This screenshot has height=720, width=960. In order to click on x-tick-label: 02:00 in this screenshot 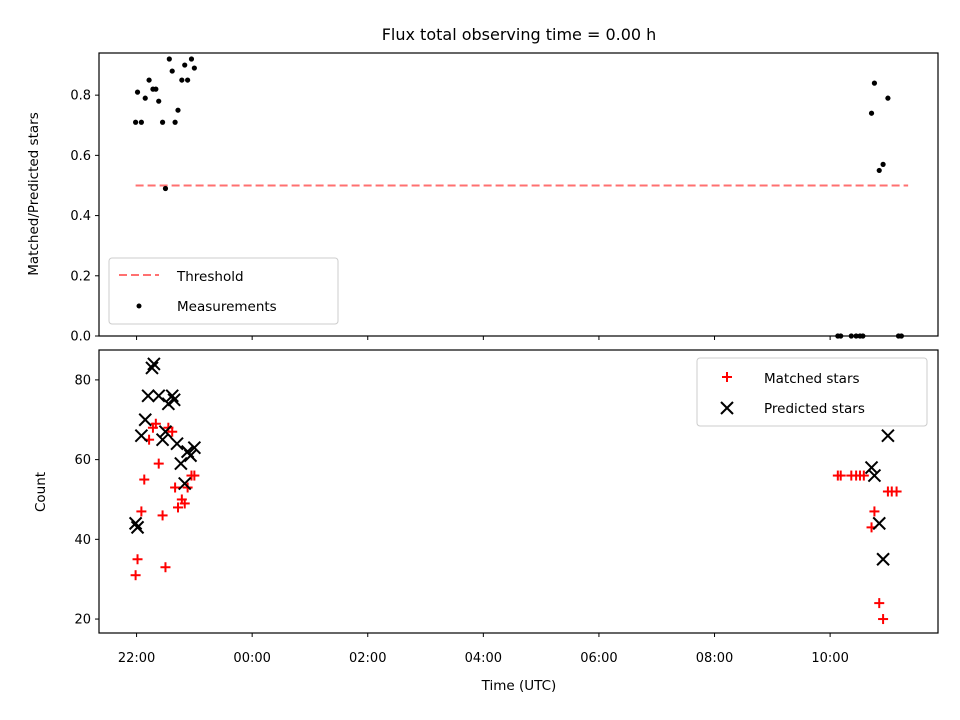, I will do `click(367, 658)`.